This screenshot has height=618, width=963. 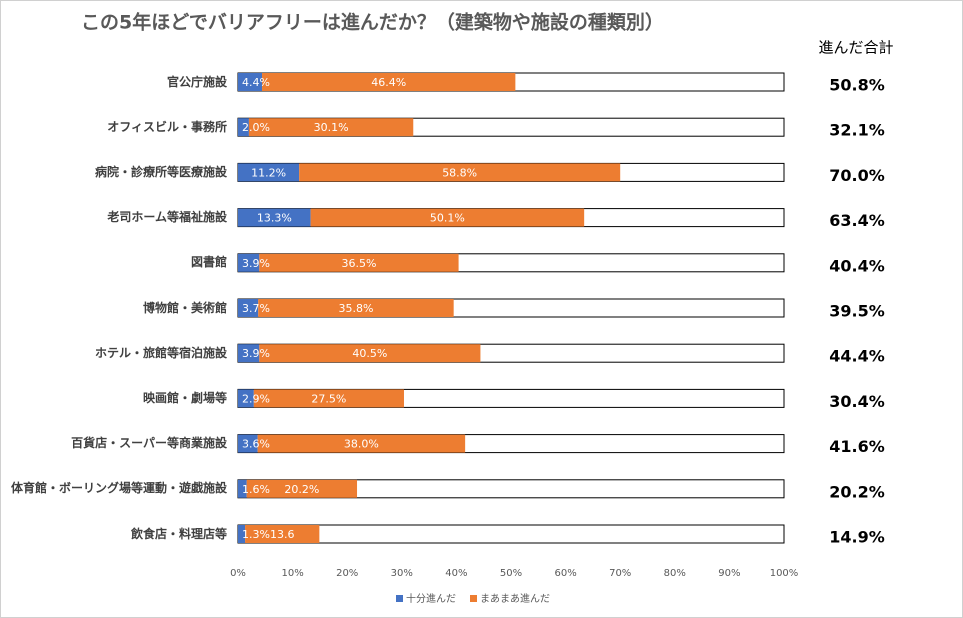 I want to click on value-label: 4.4%, so click(x=256, y=82).